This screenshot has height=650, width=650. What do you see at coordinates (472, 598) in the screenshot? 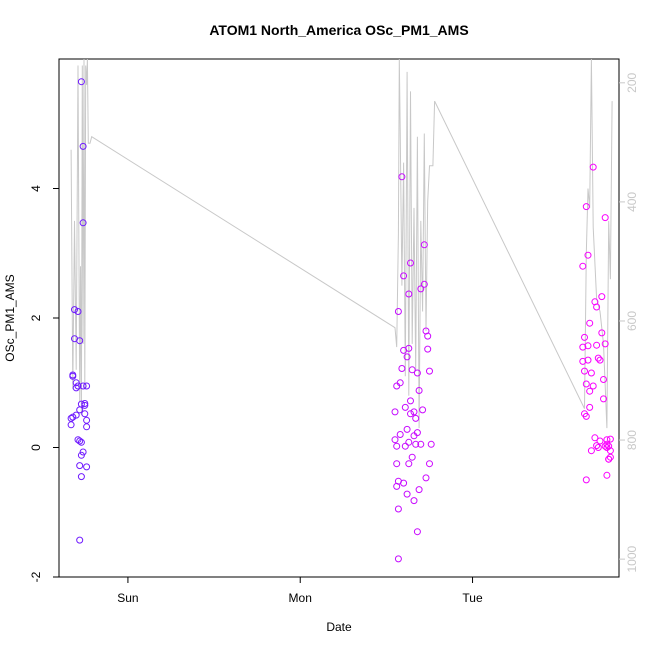
I see `x-tick-label: Tue` at bounding box center [472, 598].